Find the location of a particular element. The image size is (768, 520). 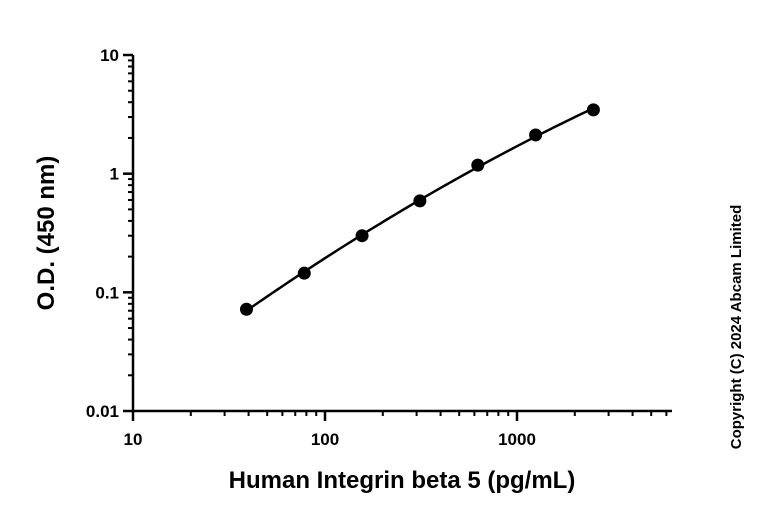

copyright-text: Copyright (C) 2024 Abcam Limited is located at coordinates (736, 327).